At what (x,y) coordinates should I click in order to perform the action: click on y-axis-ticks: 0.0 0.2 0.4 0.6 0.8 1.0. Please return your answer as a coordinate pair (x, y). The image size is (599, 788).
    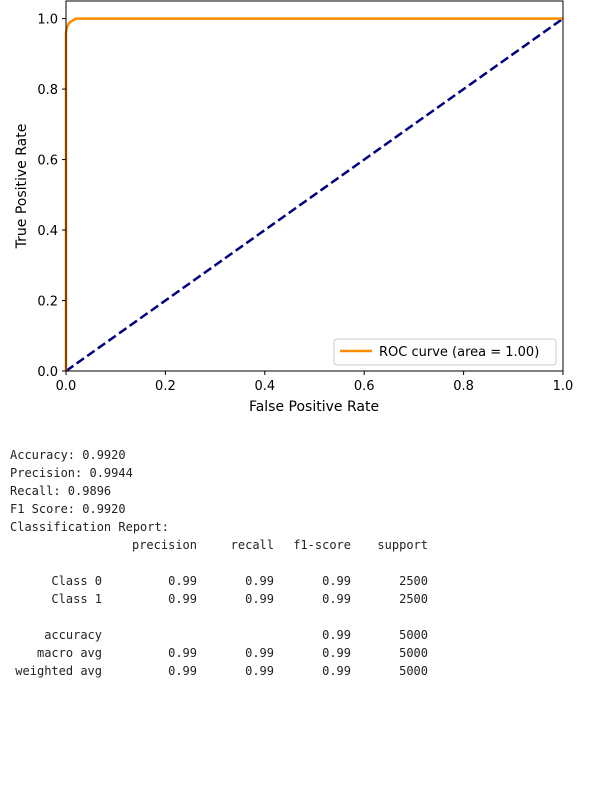
    Looking at the image, I should click on (51, 196).